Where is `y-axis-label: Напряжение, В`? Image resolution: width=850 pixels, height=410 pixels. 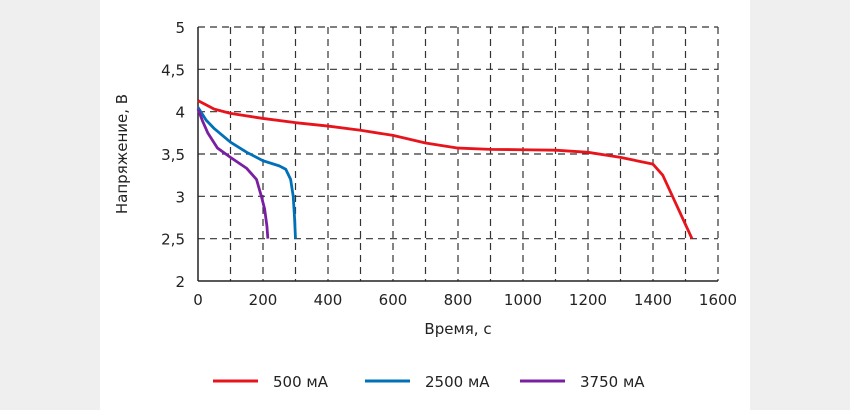 y-axis-label: Напряжение, В is located at coordinates (122, 154).